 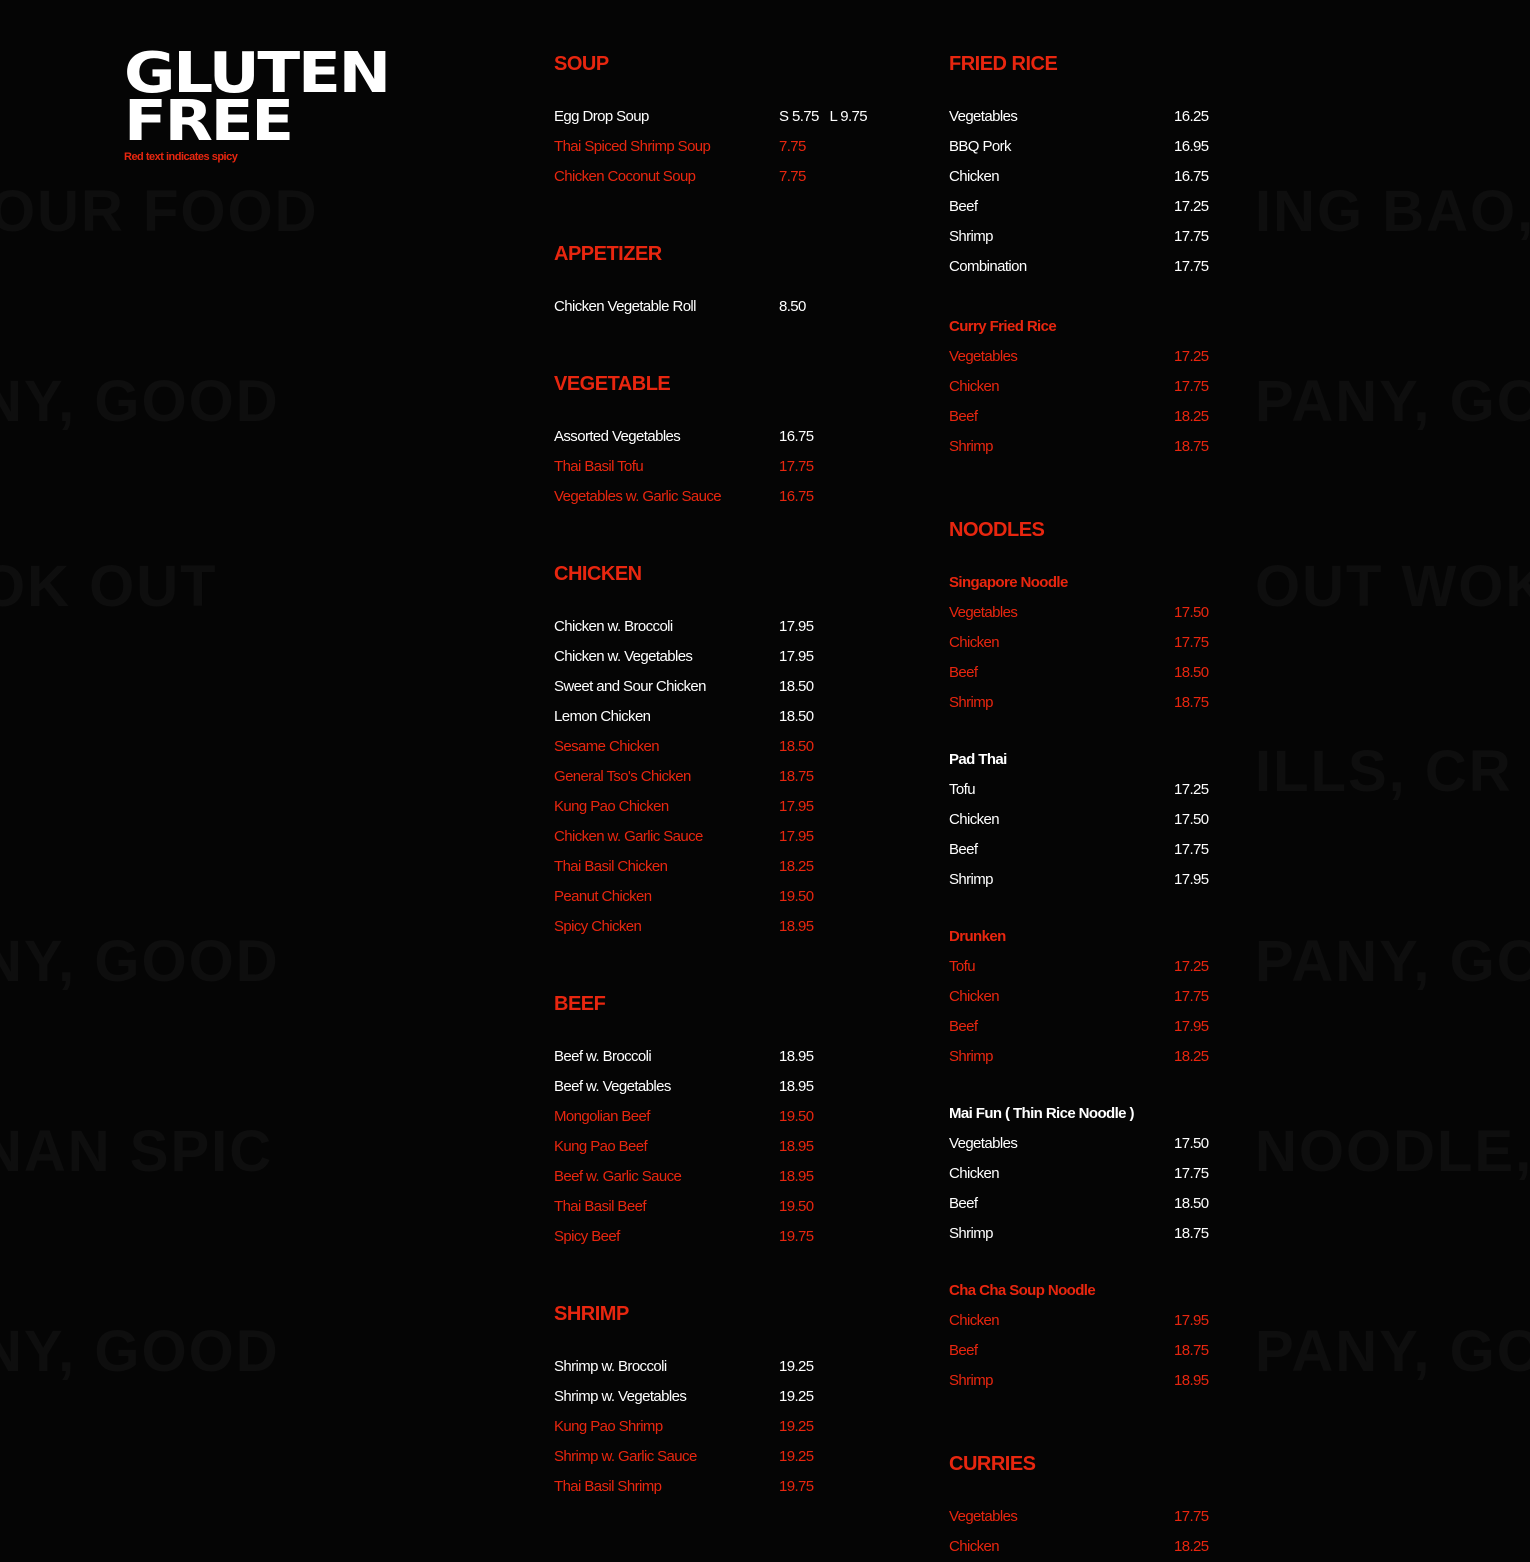 What do you see at coordinates (599, 466) in the screenshot?
I see `menu-item-name: Thai Basil Tofu` at bounding box center [599, 466].